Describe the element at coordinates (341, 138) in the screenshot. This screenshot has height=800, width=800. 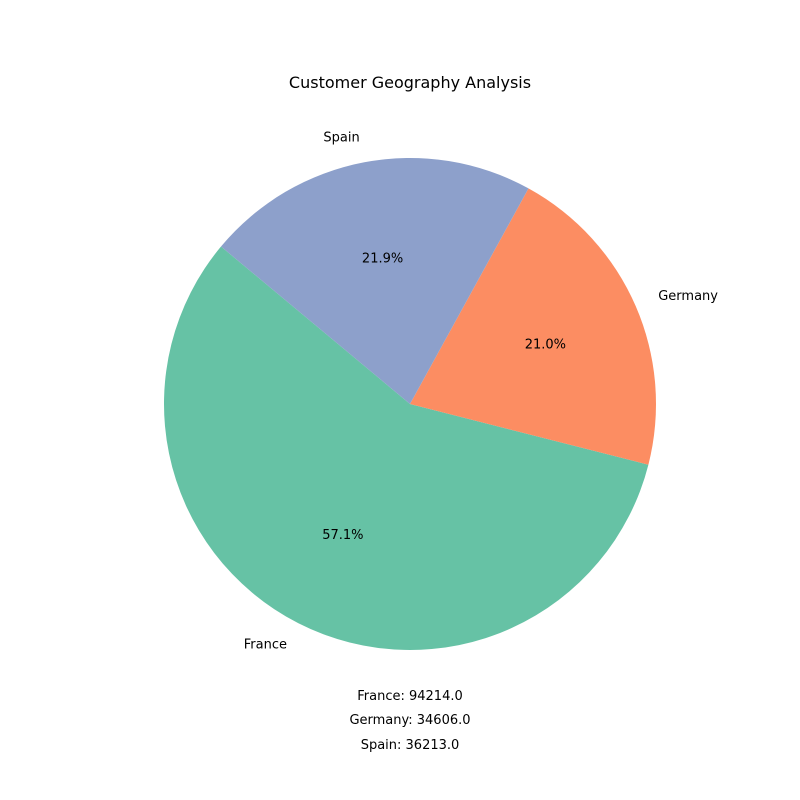
I see `slice-label-spain: Spain` at that location.